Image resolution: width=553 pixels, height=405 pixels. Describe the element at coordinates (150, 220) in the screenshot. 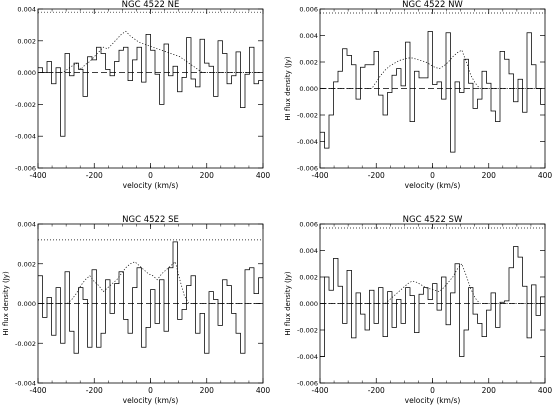

I see `chart-title: NGC 4522 SE` at that location.